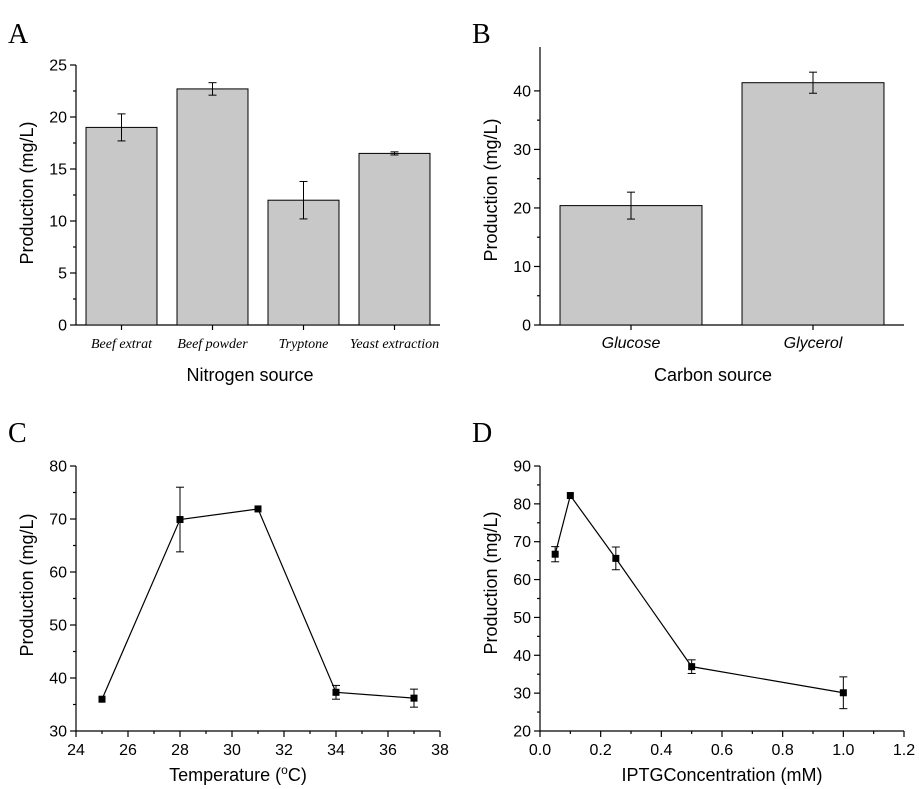  Describe the element at coordinates (440, 750) in the screenshot. I see `panel-c-xtick-label: 38` at that location.